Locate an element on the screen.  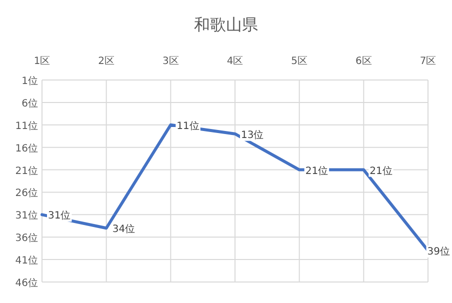
y-tick-label: 16位 is located at coordinates (26, 148).